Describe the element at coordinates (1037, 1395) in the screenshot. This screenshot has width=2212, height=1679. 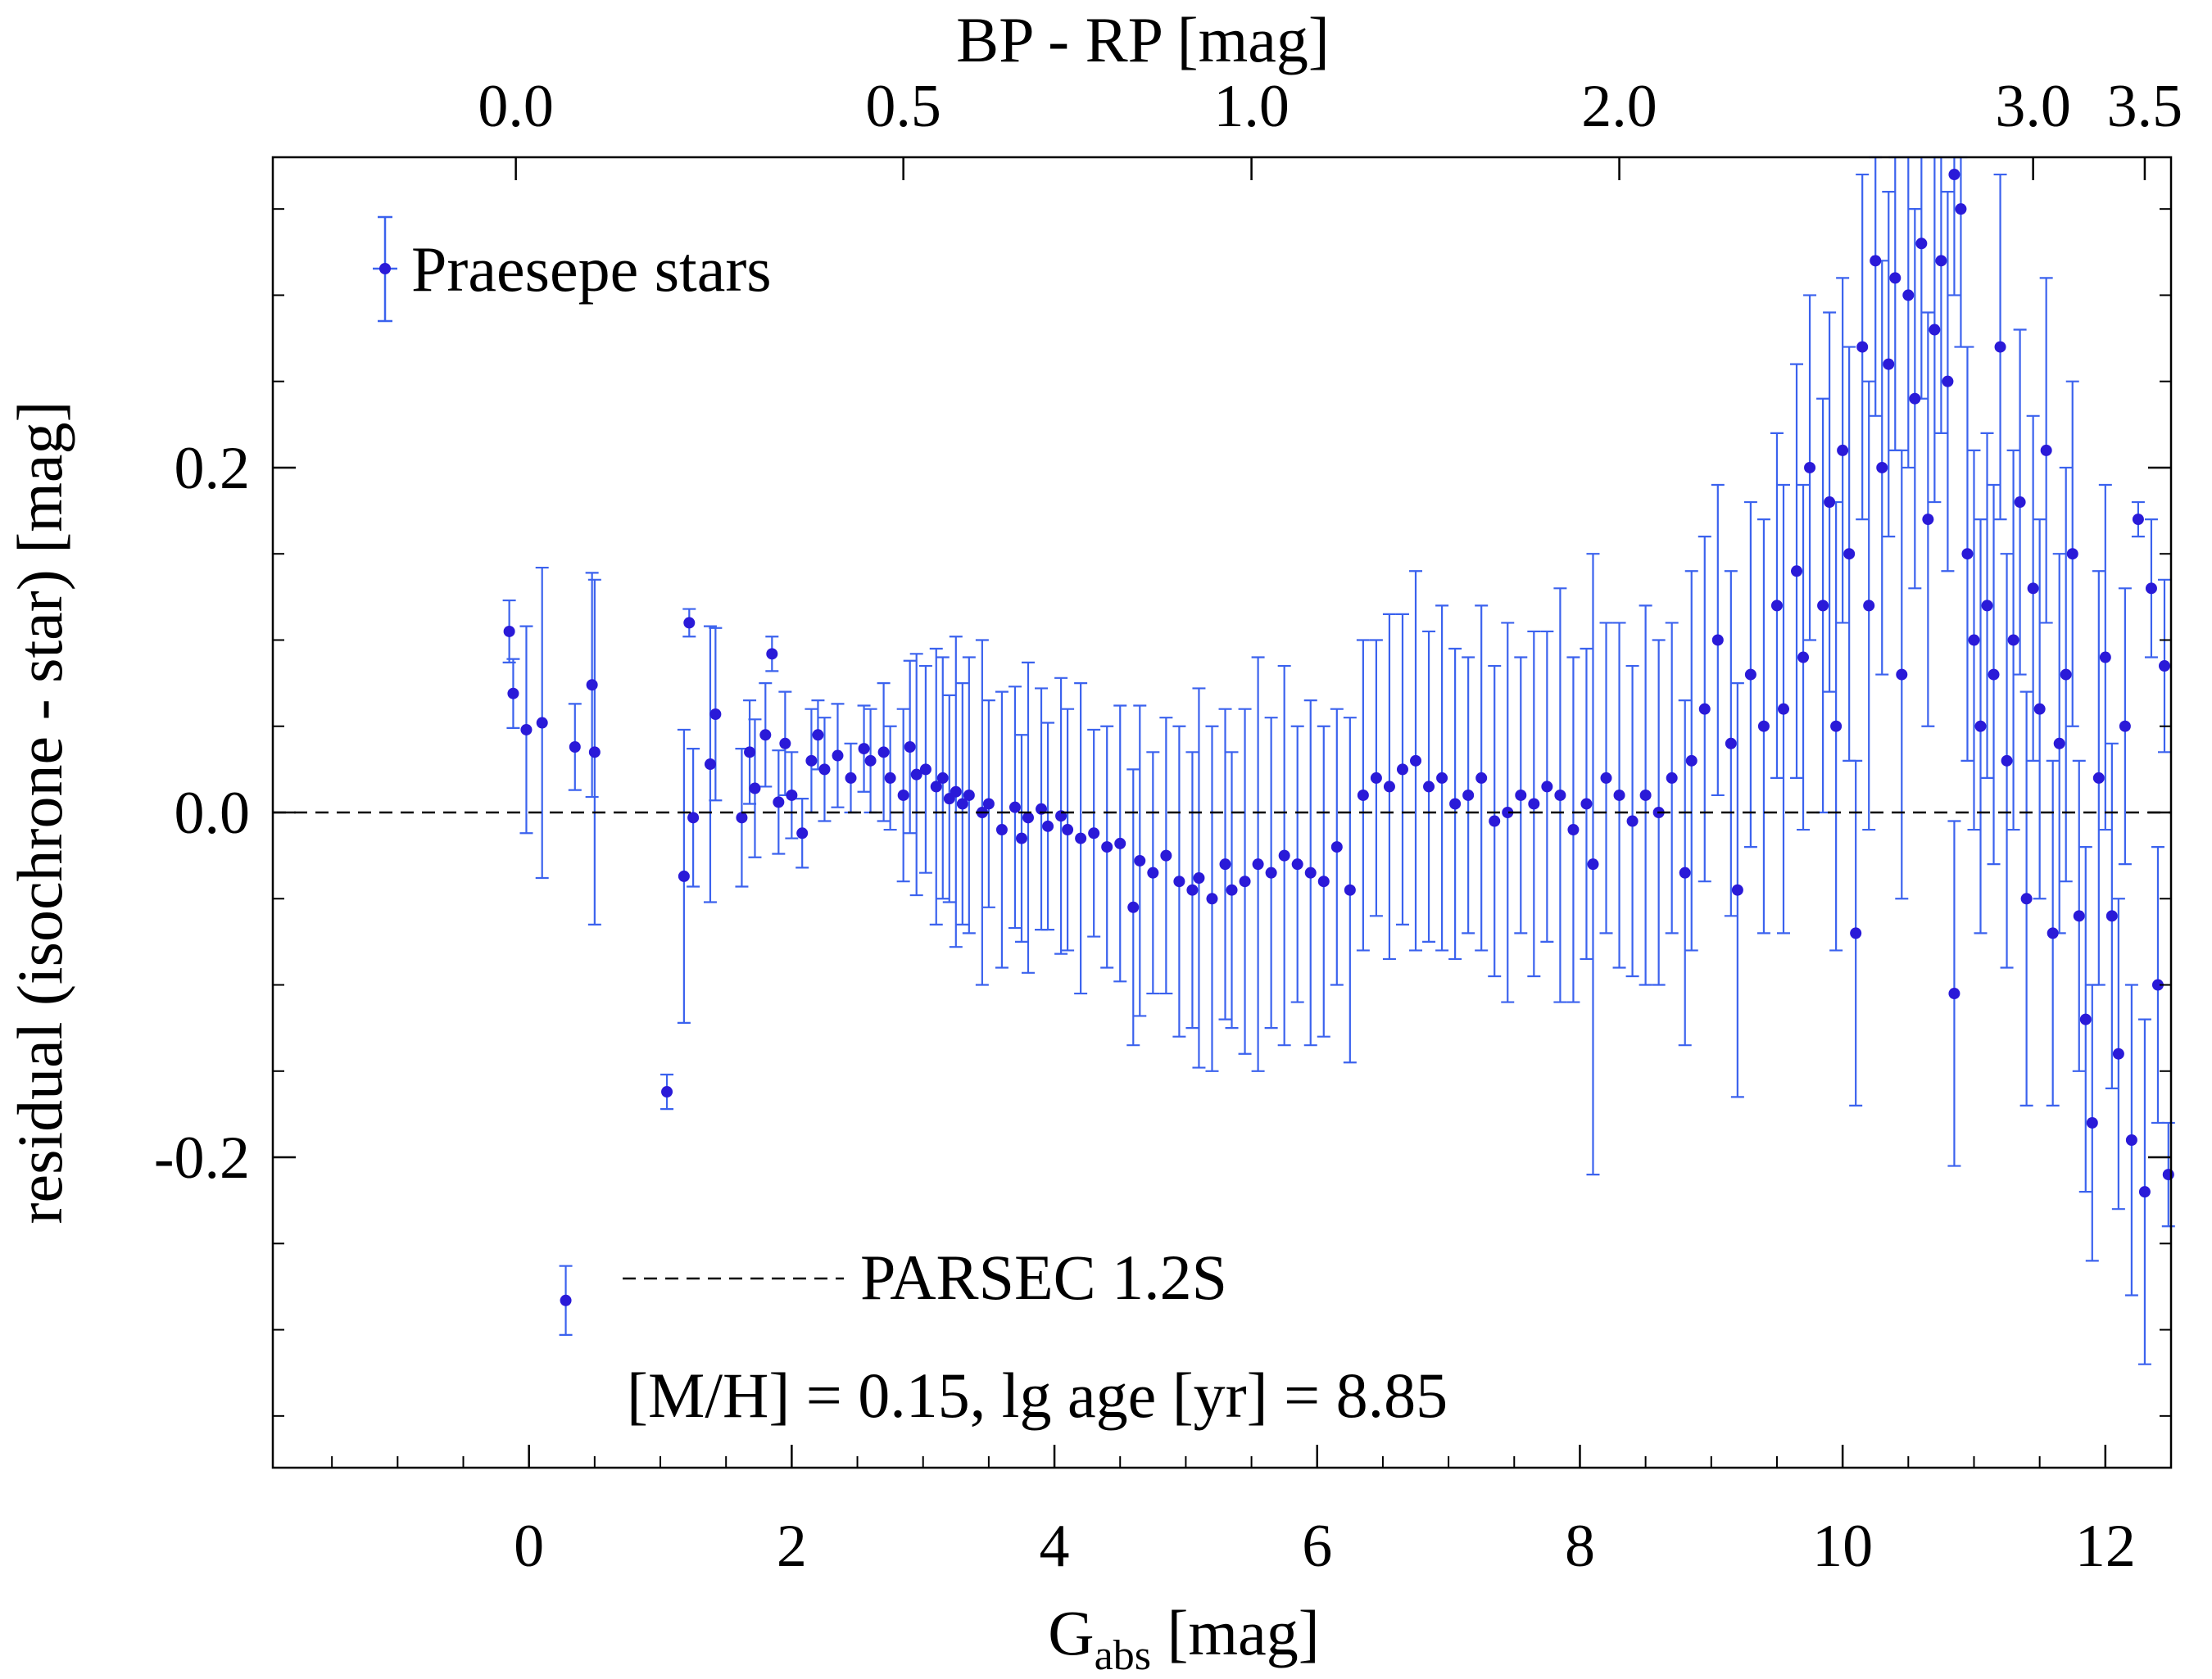
I see `model-parameters-annotation: [M/H] = 0.15, lg age [yr] = 8.85` at that location.